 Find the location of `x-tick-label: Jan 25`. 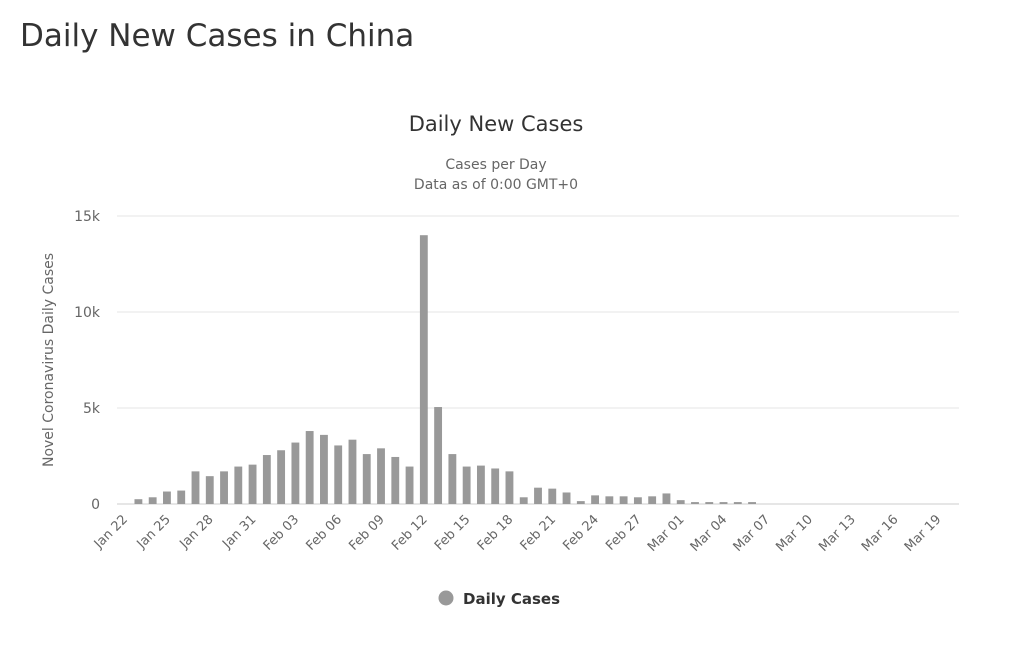

x-tick-label: Jan 25 is located at coordinates (154, 532).